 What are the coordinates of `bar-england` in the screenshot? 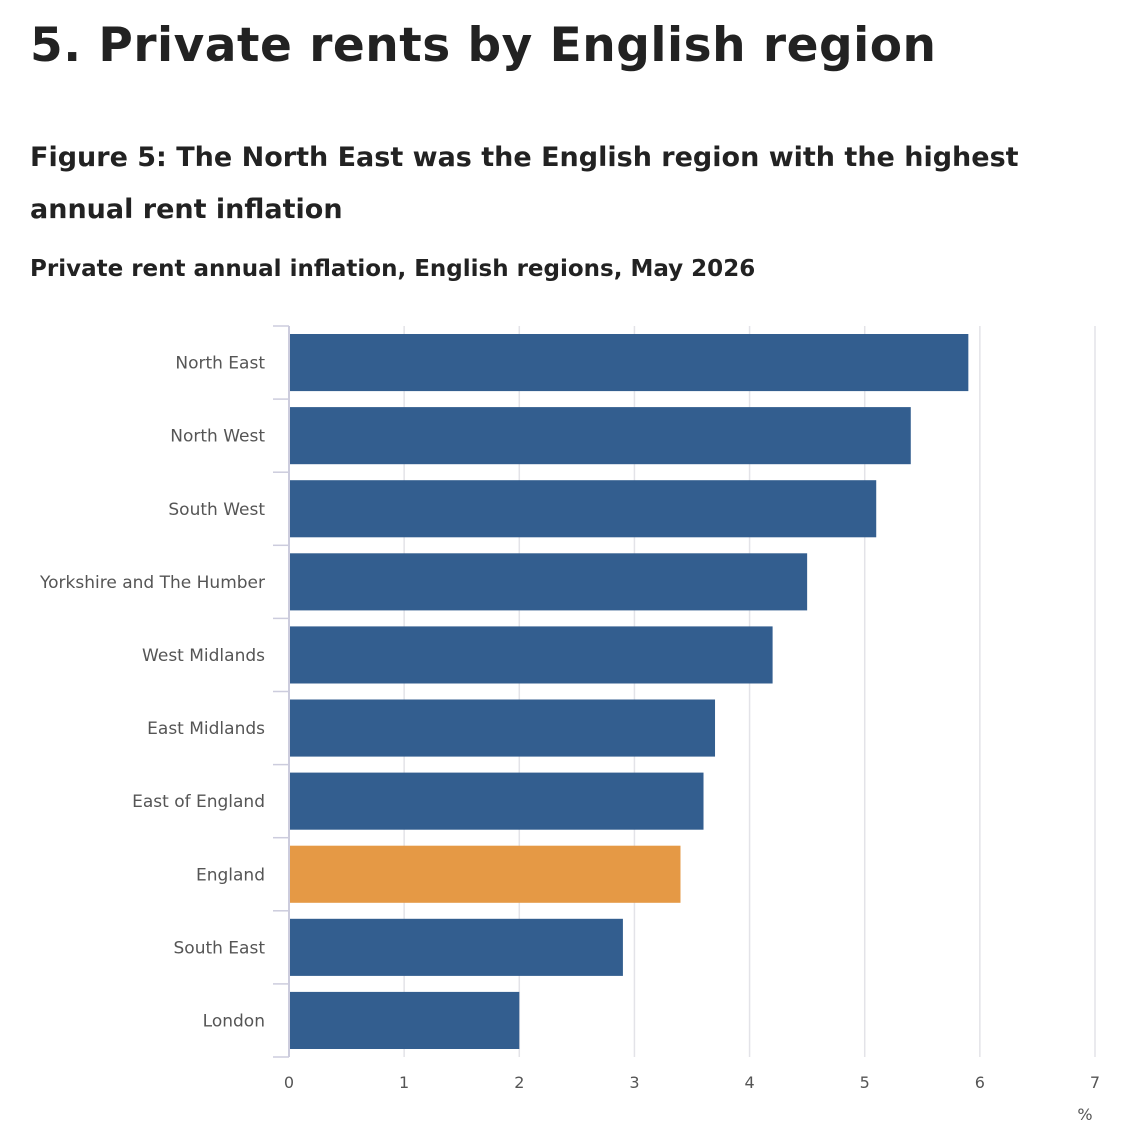 It's located at (485, 874).